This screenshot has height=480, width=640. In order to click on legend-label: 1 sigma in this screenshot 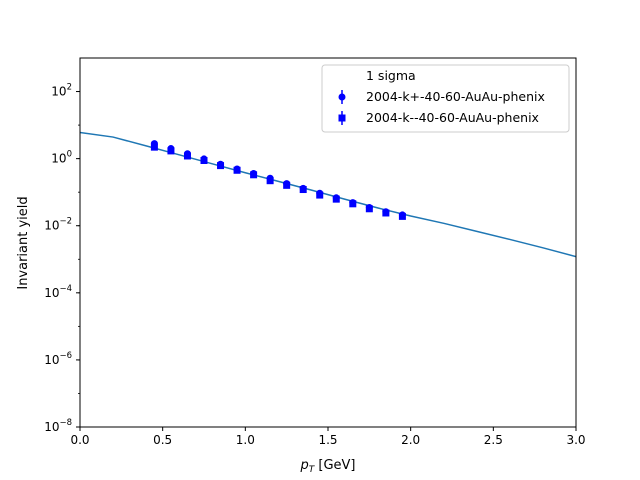, I will do `click(391, 75)`.